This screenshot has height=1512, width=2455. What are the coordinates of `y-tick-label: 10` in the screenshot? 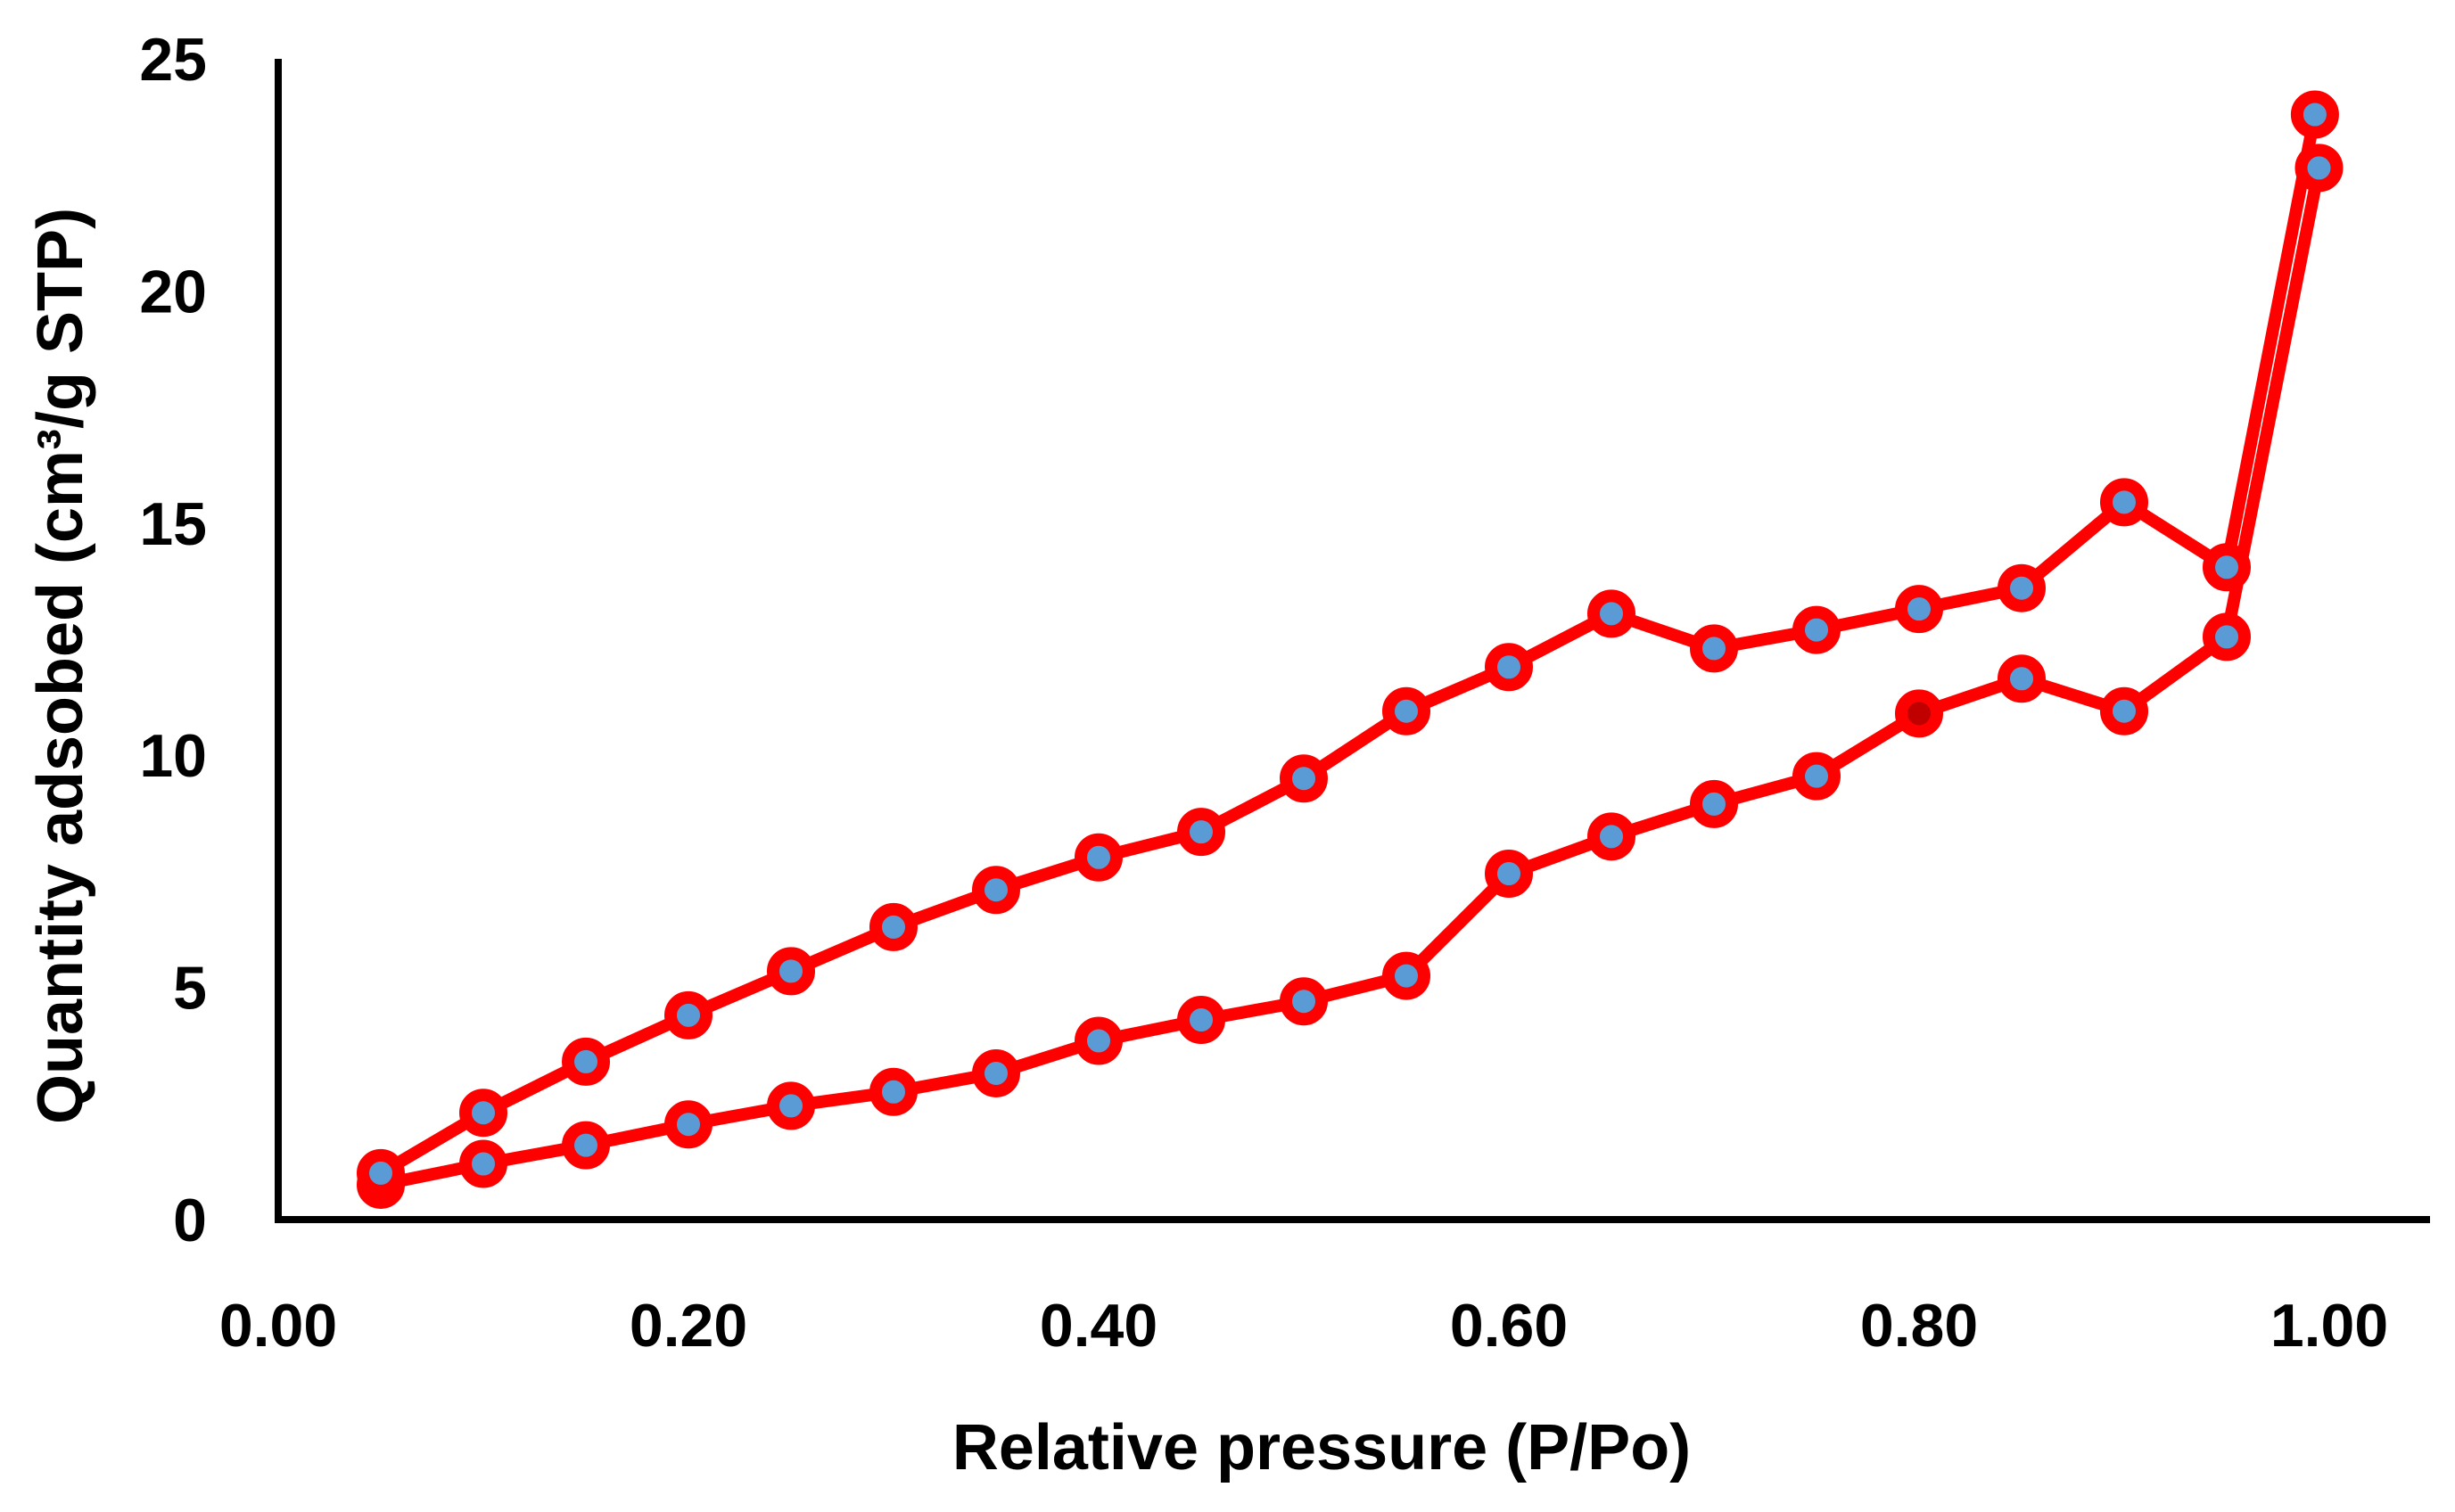 It's located at (173, 756).